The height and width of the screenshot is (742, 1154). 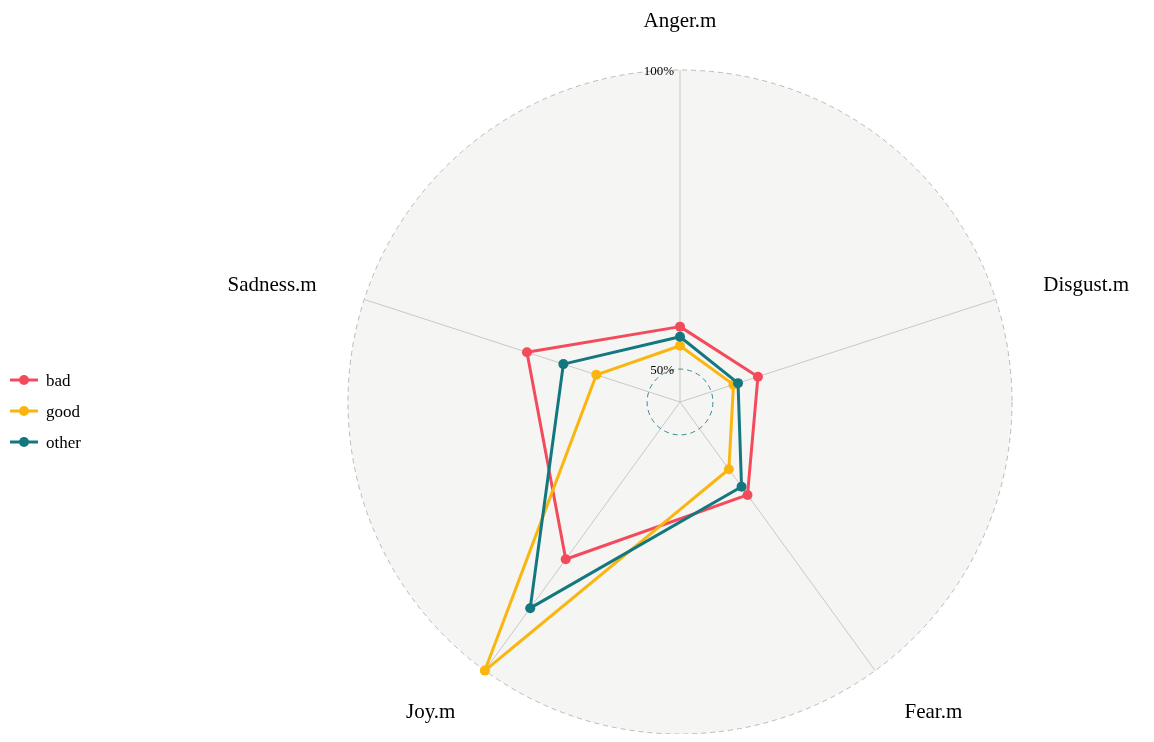 I want to click on y-tick-label: 50%, so click(x=662, y=370).